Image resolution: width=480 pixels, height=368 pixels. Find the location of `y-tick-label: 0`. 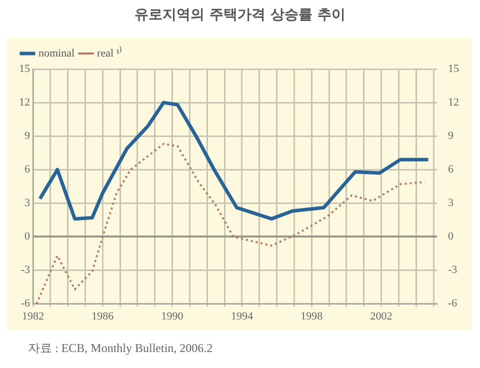

y-tick-label: 0 is located at coordinates (27, 236).